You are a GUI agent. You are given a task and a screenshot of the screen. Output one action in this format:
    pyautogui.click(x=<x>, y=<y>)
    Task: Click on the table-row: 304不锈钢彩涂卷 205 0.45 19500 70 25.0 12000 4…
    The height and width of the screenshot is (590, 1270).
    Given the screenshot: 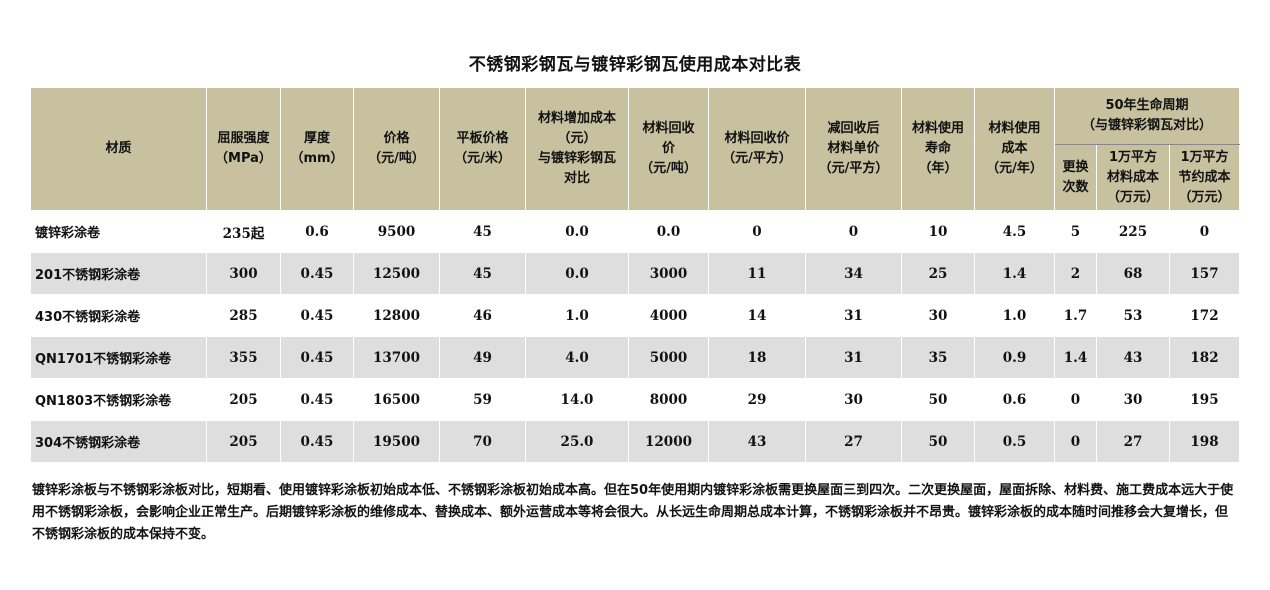 What is the action you would take?
    pyautogui.click(x=635, y=441)
    